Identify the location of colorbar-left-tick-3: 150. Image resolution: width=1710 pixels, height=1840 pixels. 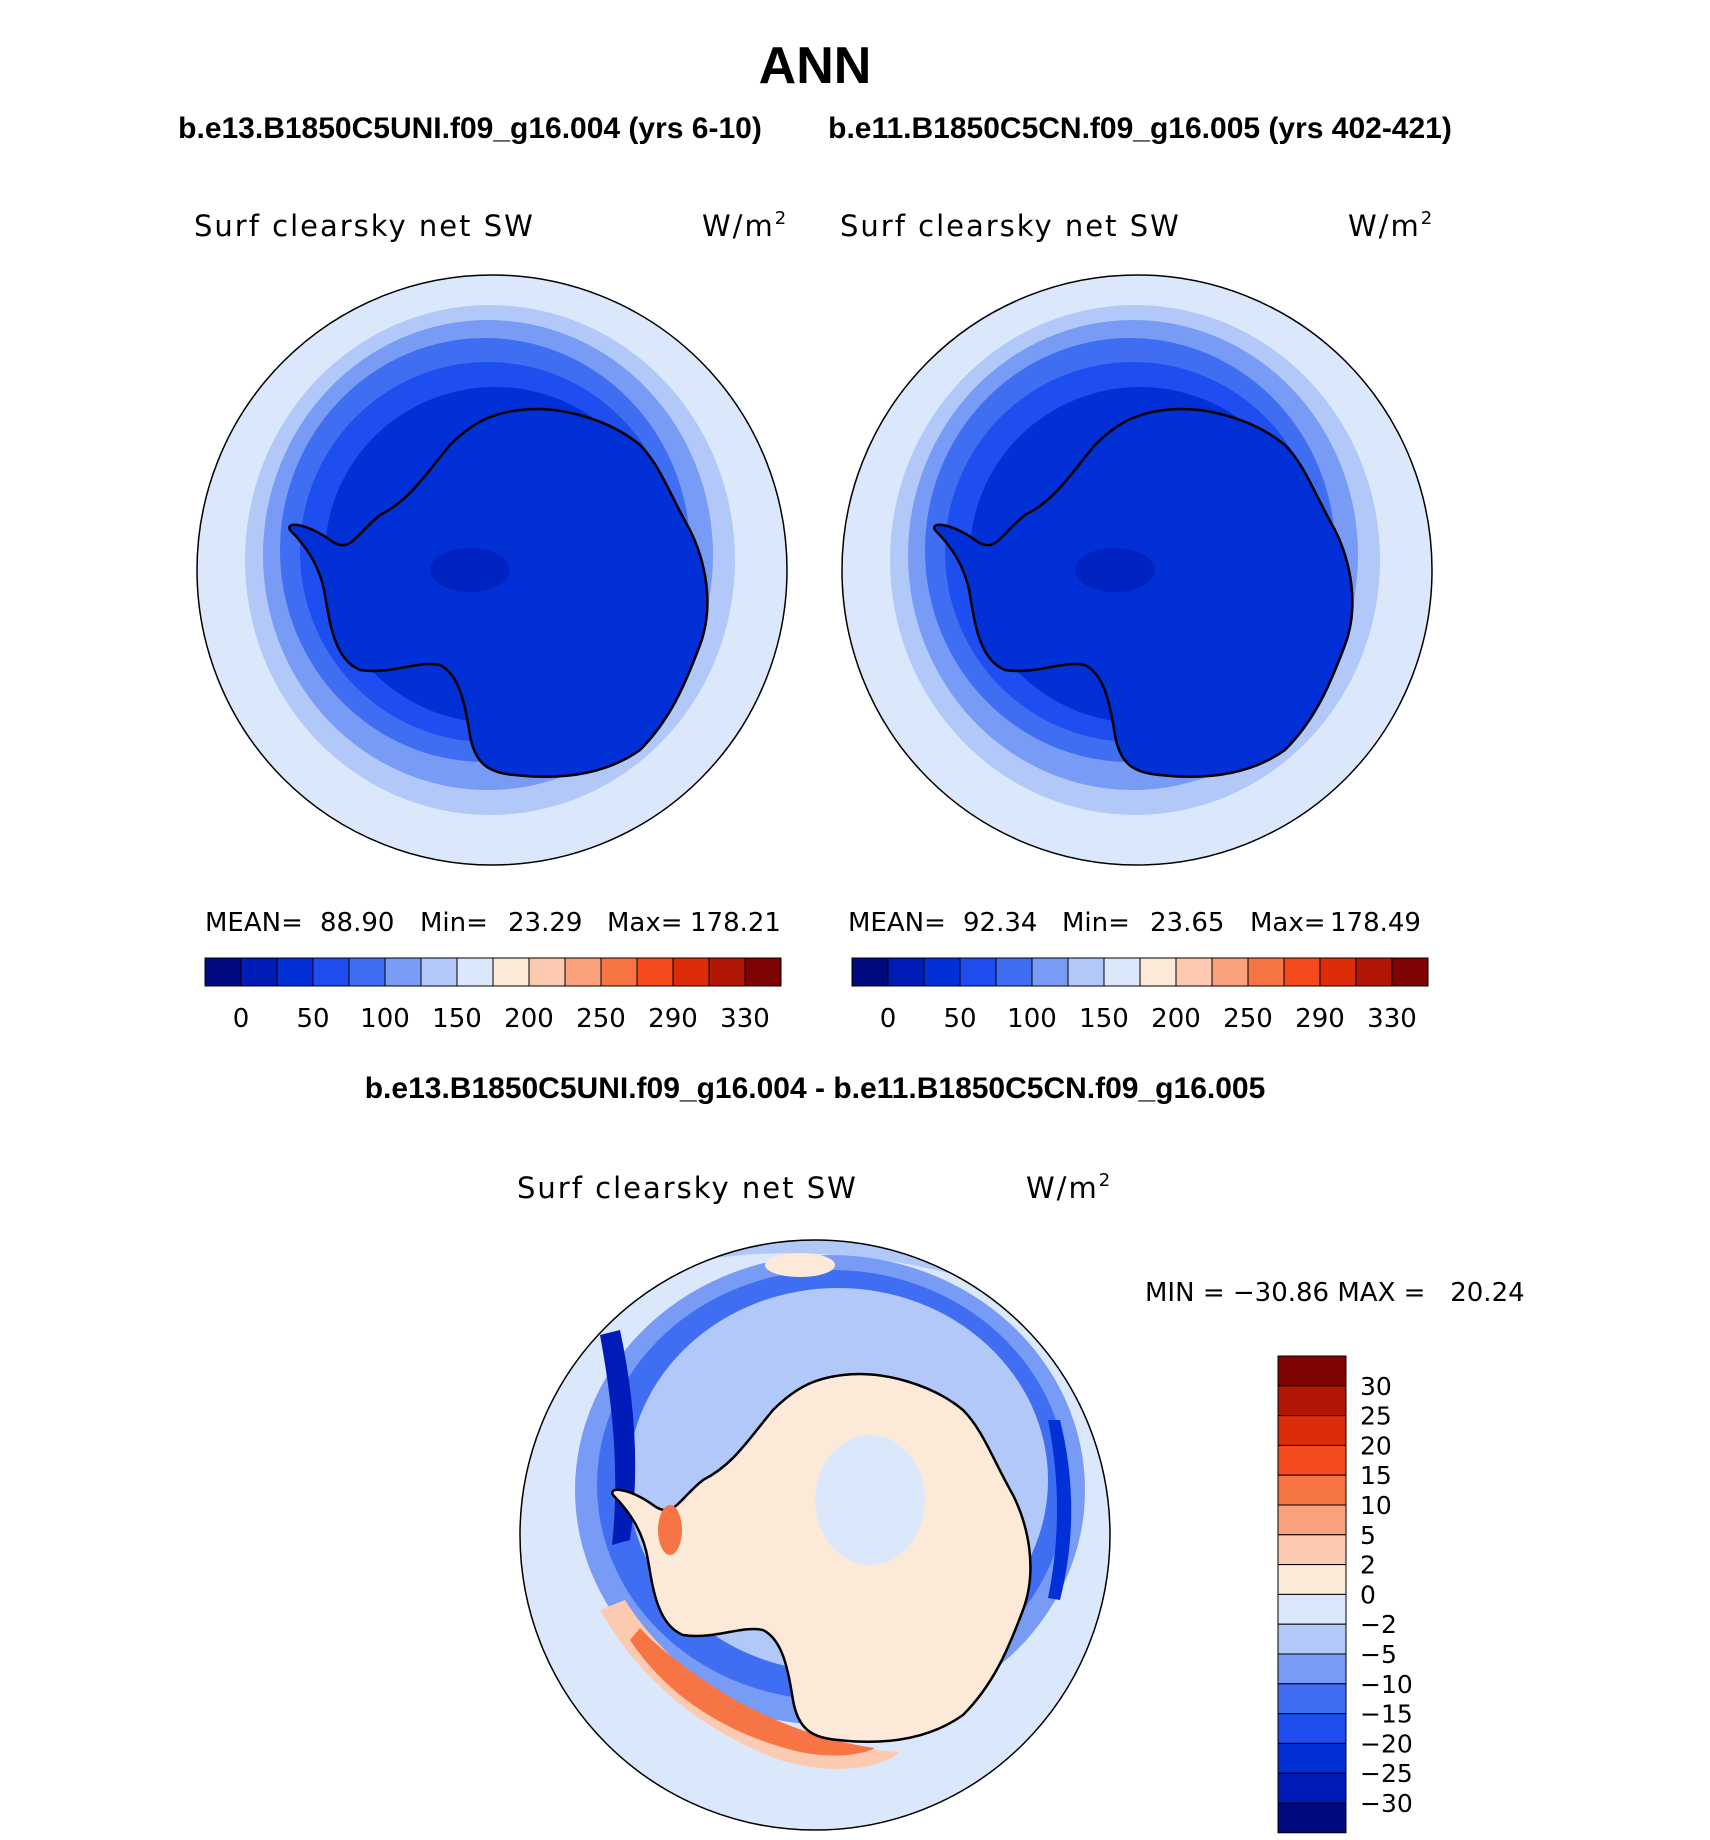
(457, 1019).